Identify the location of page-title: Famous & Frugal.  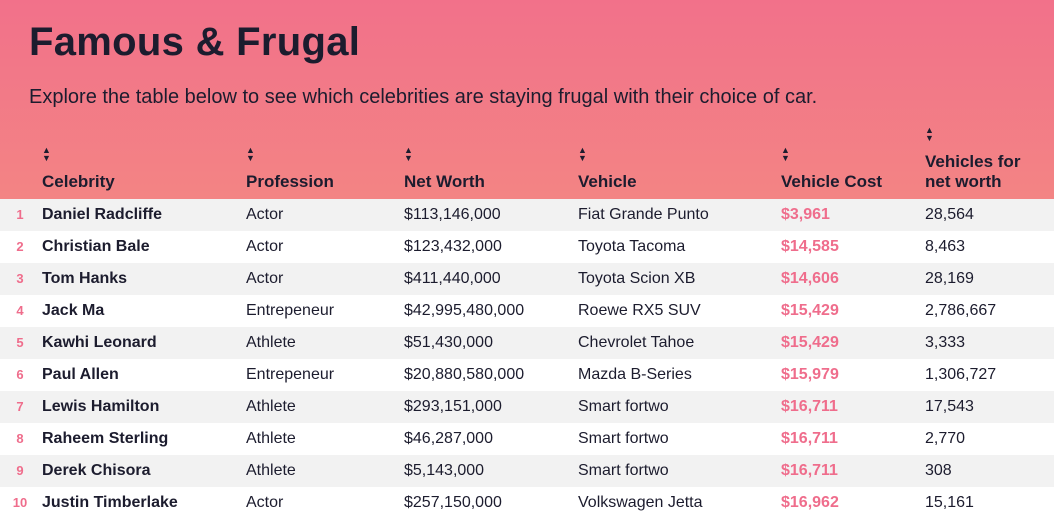
(195, 42).